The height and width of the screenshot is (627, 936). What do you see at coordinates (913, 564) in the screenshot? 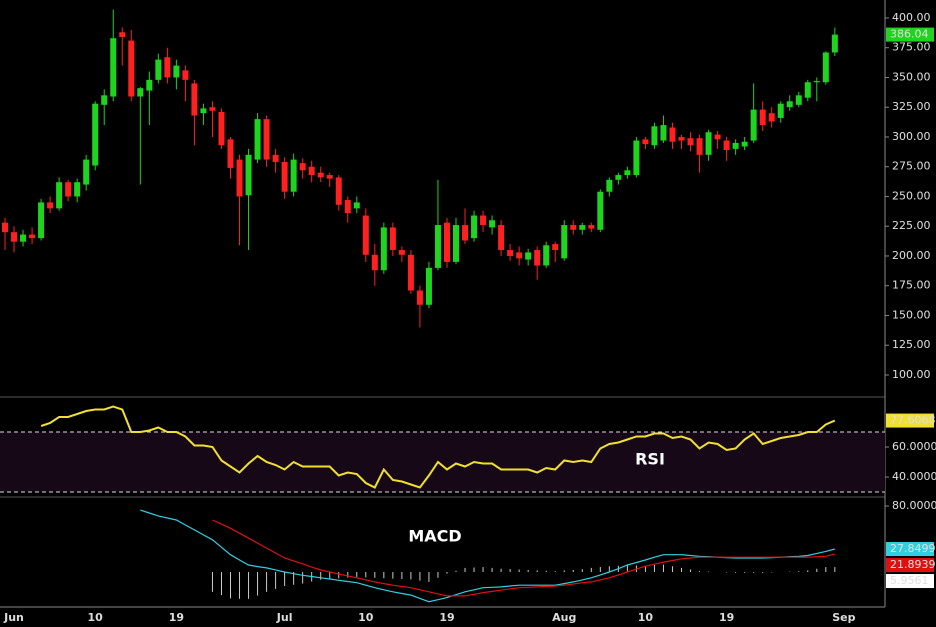
I see `value-tag-label: 21.8939` at bounding box center [913, 564].